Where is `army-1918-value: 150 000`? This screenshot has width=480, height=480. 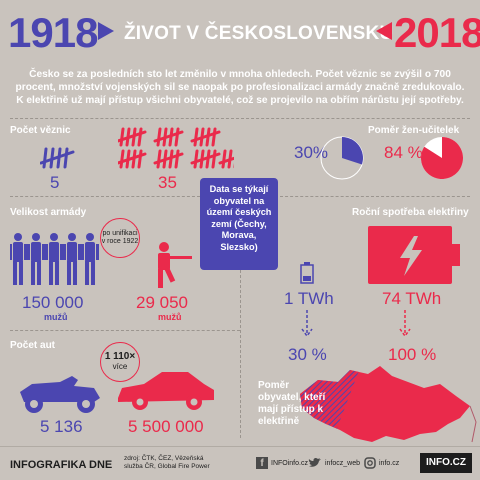 army-1918-value: 150 000 is located at coordinates (53, 302).